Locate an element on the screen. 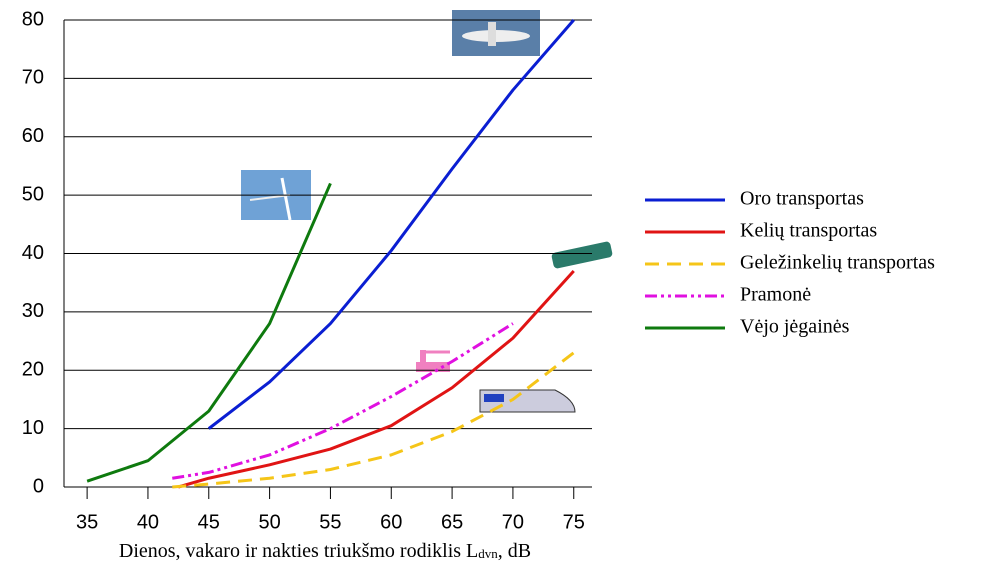  y-tick-label: 20 is located at coordinates (33, 370).